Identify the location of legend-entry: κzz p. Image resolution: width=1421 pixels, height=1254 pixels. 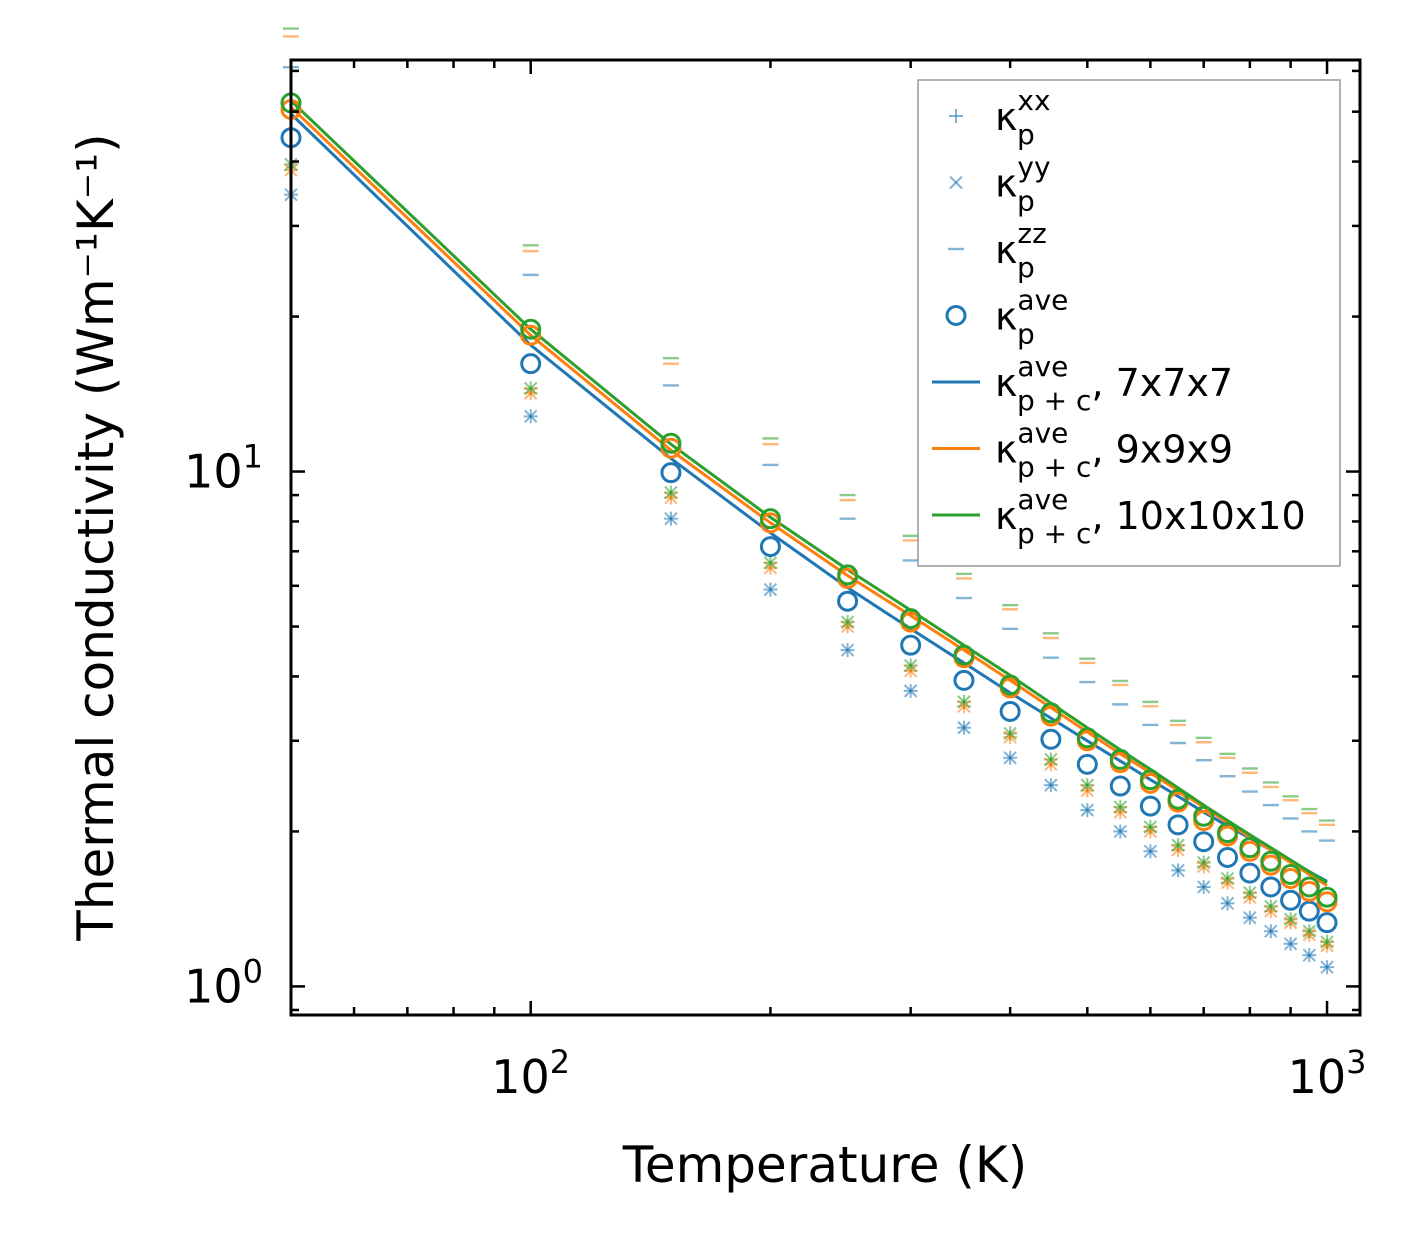
(997, 250).